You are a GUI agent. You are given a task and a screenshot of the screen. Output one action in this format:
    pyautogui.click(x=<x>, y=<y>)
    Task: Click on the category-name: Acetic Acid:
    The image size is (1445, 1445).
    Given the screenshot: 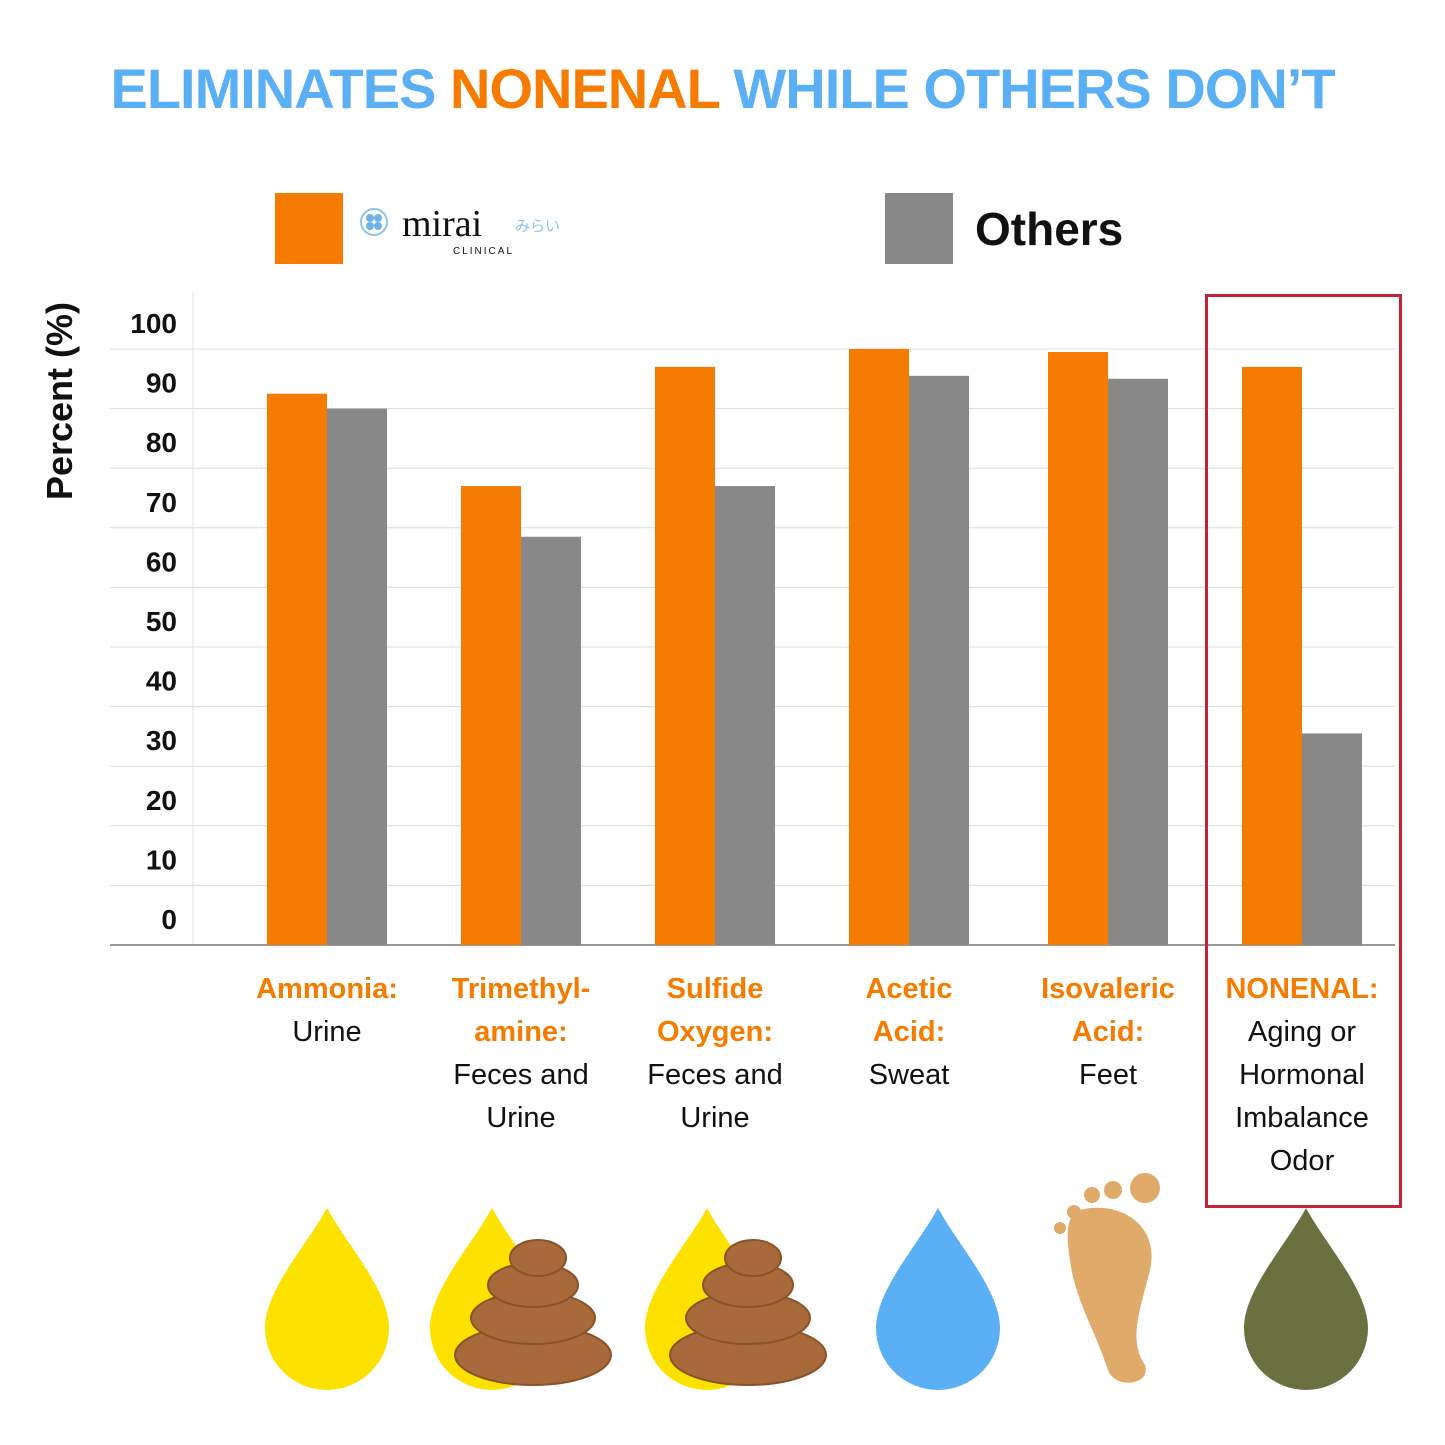 What is the action you would take?
    pyautogui.click(x=909, y=1010)
    